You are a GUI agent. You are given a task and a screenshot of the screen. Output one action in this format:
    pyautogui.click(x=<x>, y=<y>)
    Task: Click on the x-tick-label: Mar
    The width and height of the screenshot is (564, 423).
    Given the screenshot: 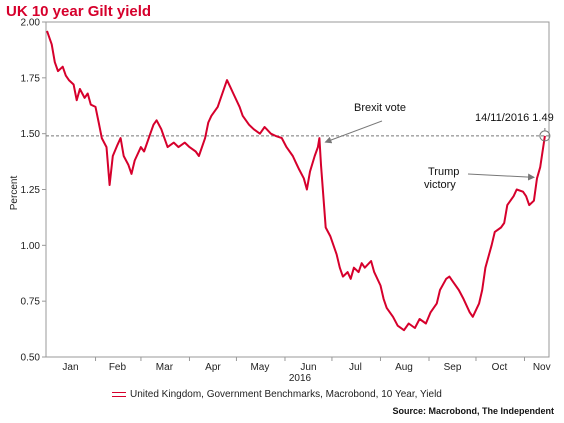 What is the action you would take?
    pyautogui.click(x=165, y=367)
    